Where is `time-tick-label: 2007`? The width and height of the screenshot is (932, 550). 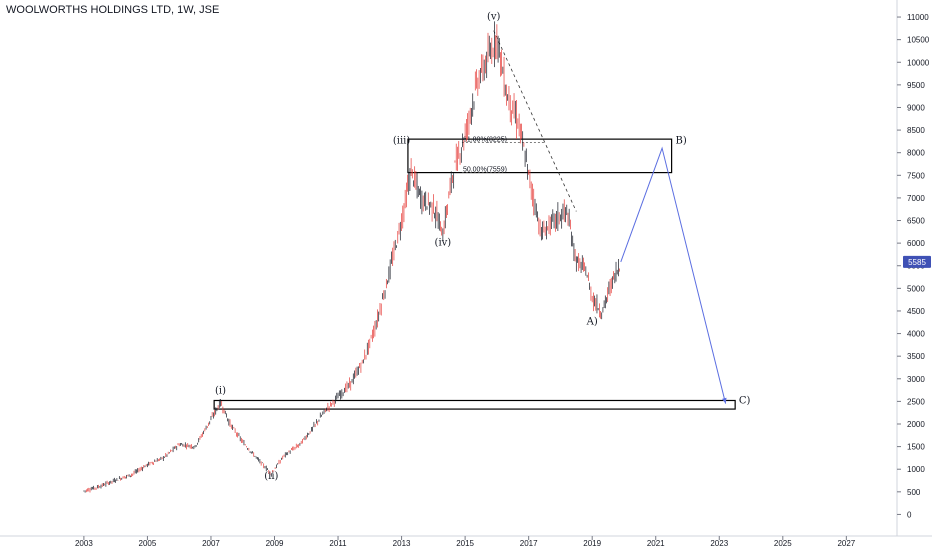 time-tick-label: 2007 is located at coordinates (211, 543).